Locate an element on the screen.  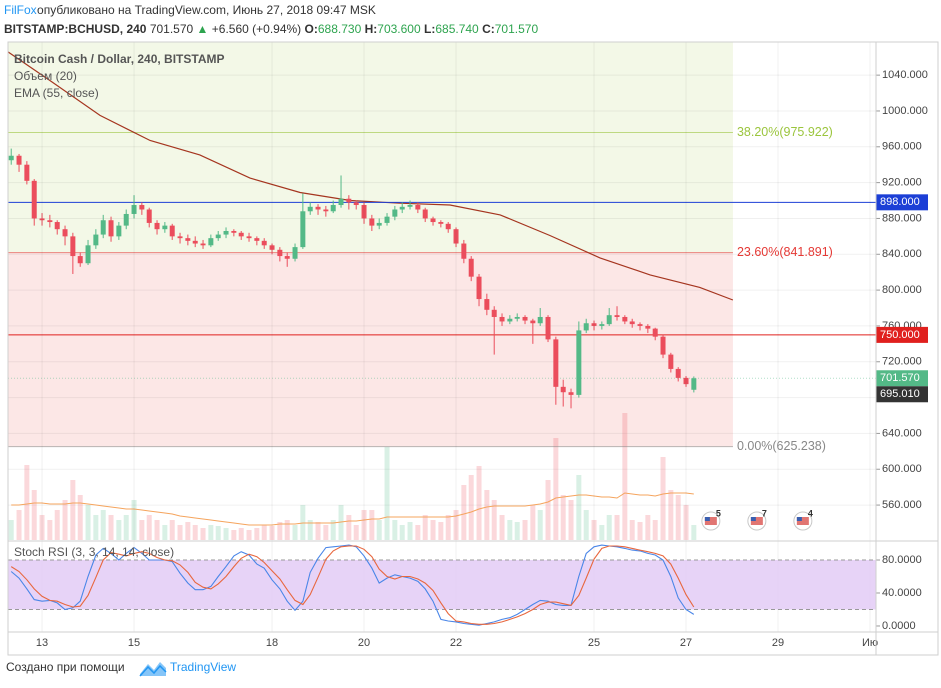
price-box is located at coordinates (902, 334).